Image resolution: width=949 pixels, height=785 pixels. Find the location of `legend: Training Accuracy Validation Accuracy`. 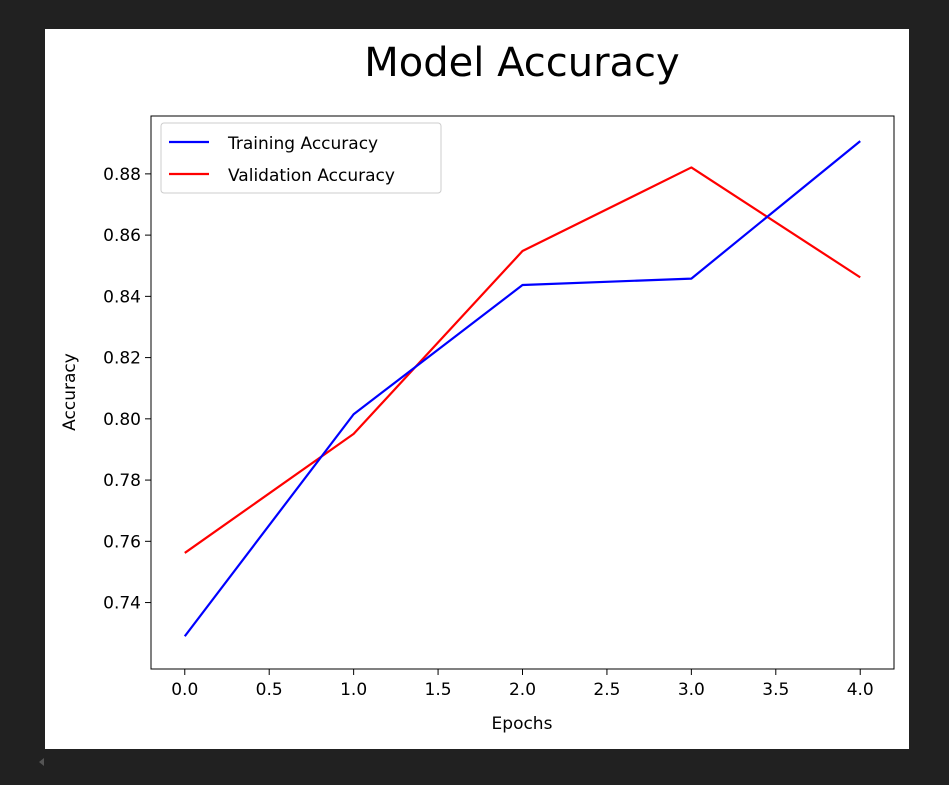

legend: Training Accuracy Validation Accuracy is located at coordinates (301, 158).